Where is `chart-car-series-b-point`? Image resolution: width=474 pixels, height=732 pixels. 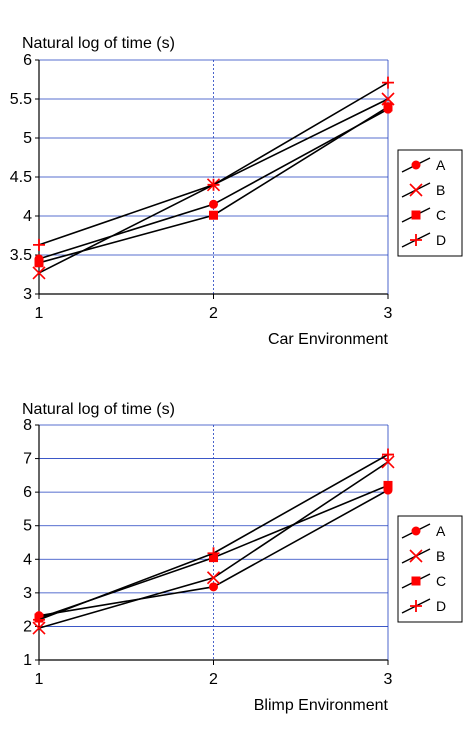 chart-car-series-b-point is located at coordinates (39, 273).